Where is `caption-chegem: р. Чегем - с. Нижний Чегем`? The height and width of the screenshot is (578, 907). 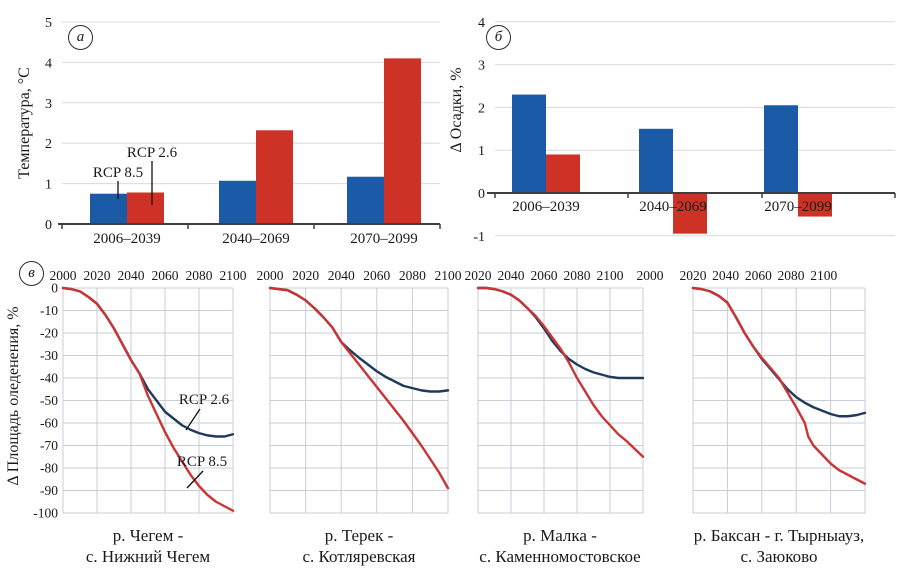 caption-chegem: р. Чегем - с. Нижний Чегем is located at coordinates (148, 546).